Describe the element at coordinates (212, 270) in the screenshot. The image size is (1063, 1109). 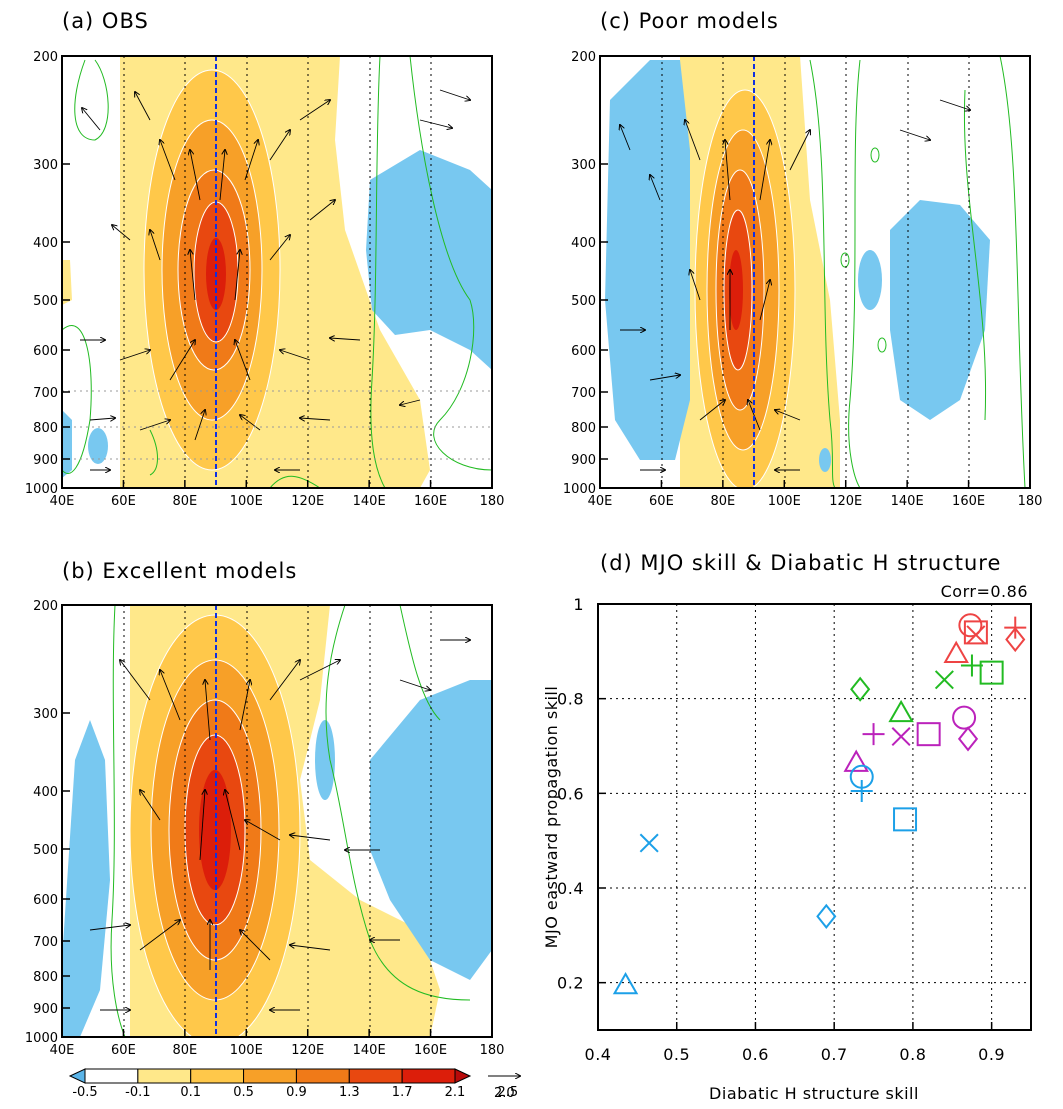
I see `panel-a-white-contours` at that location.